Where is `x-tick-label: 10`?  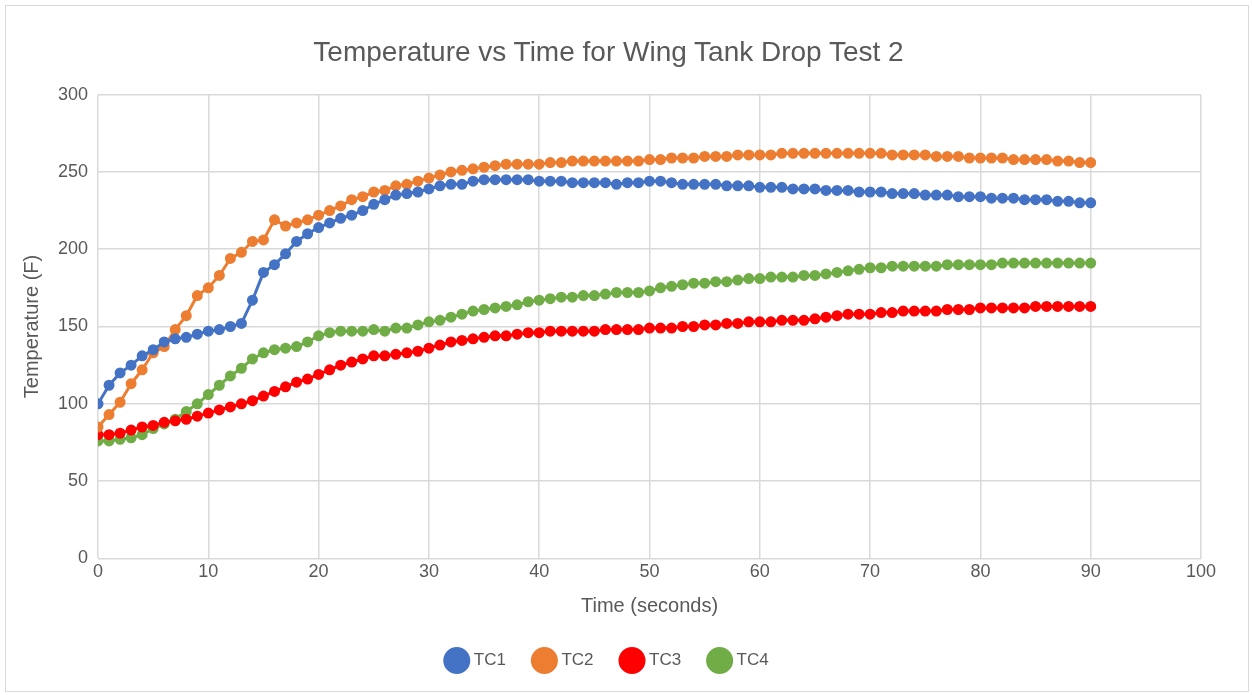 x-tick-label: 10 is located at coordinates (208, 571).